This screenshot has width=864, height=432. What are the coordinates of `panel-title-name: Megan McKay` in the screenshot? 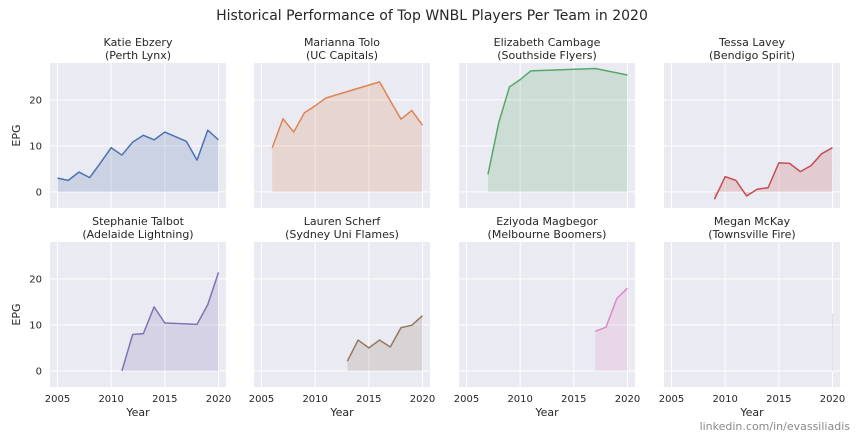 It's located at (752, 221).